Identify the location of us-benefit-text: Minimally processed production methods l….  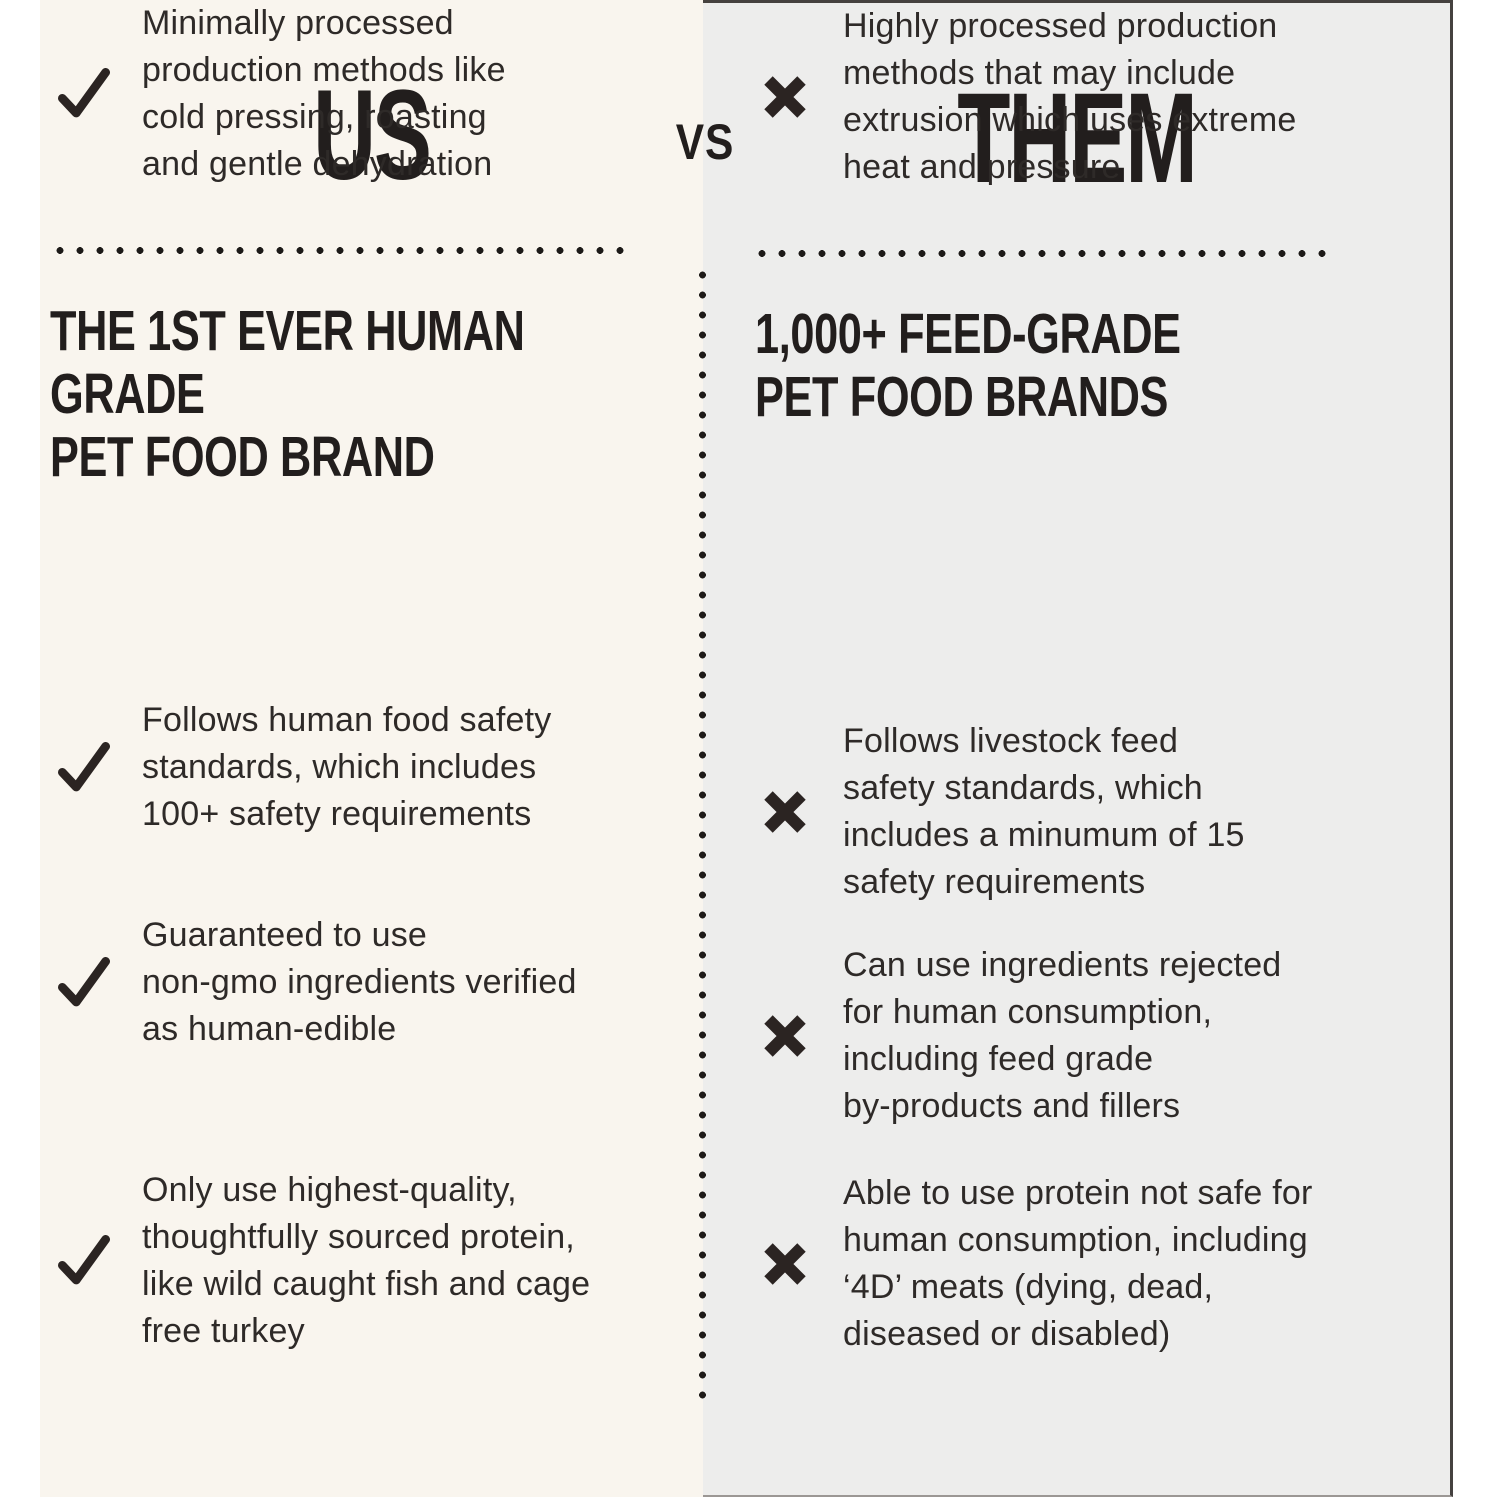
(324, 93).